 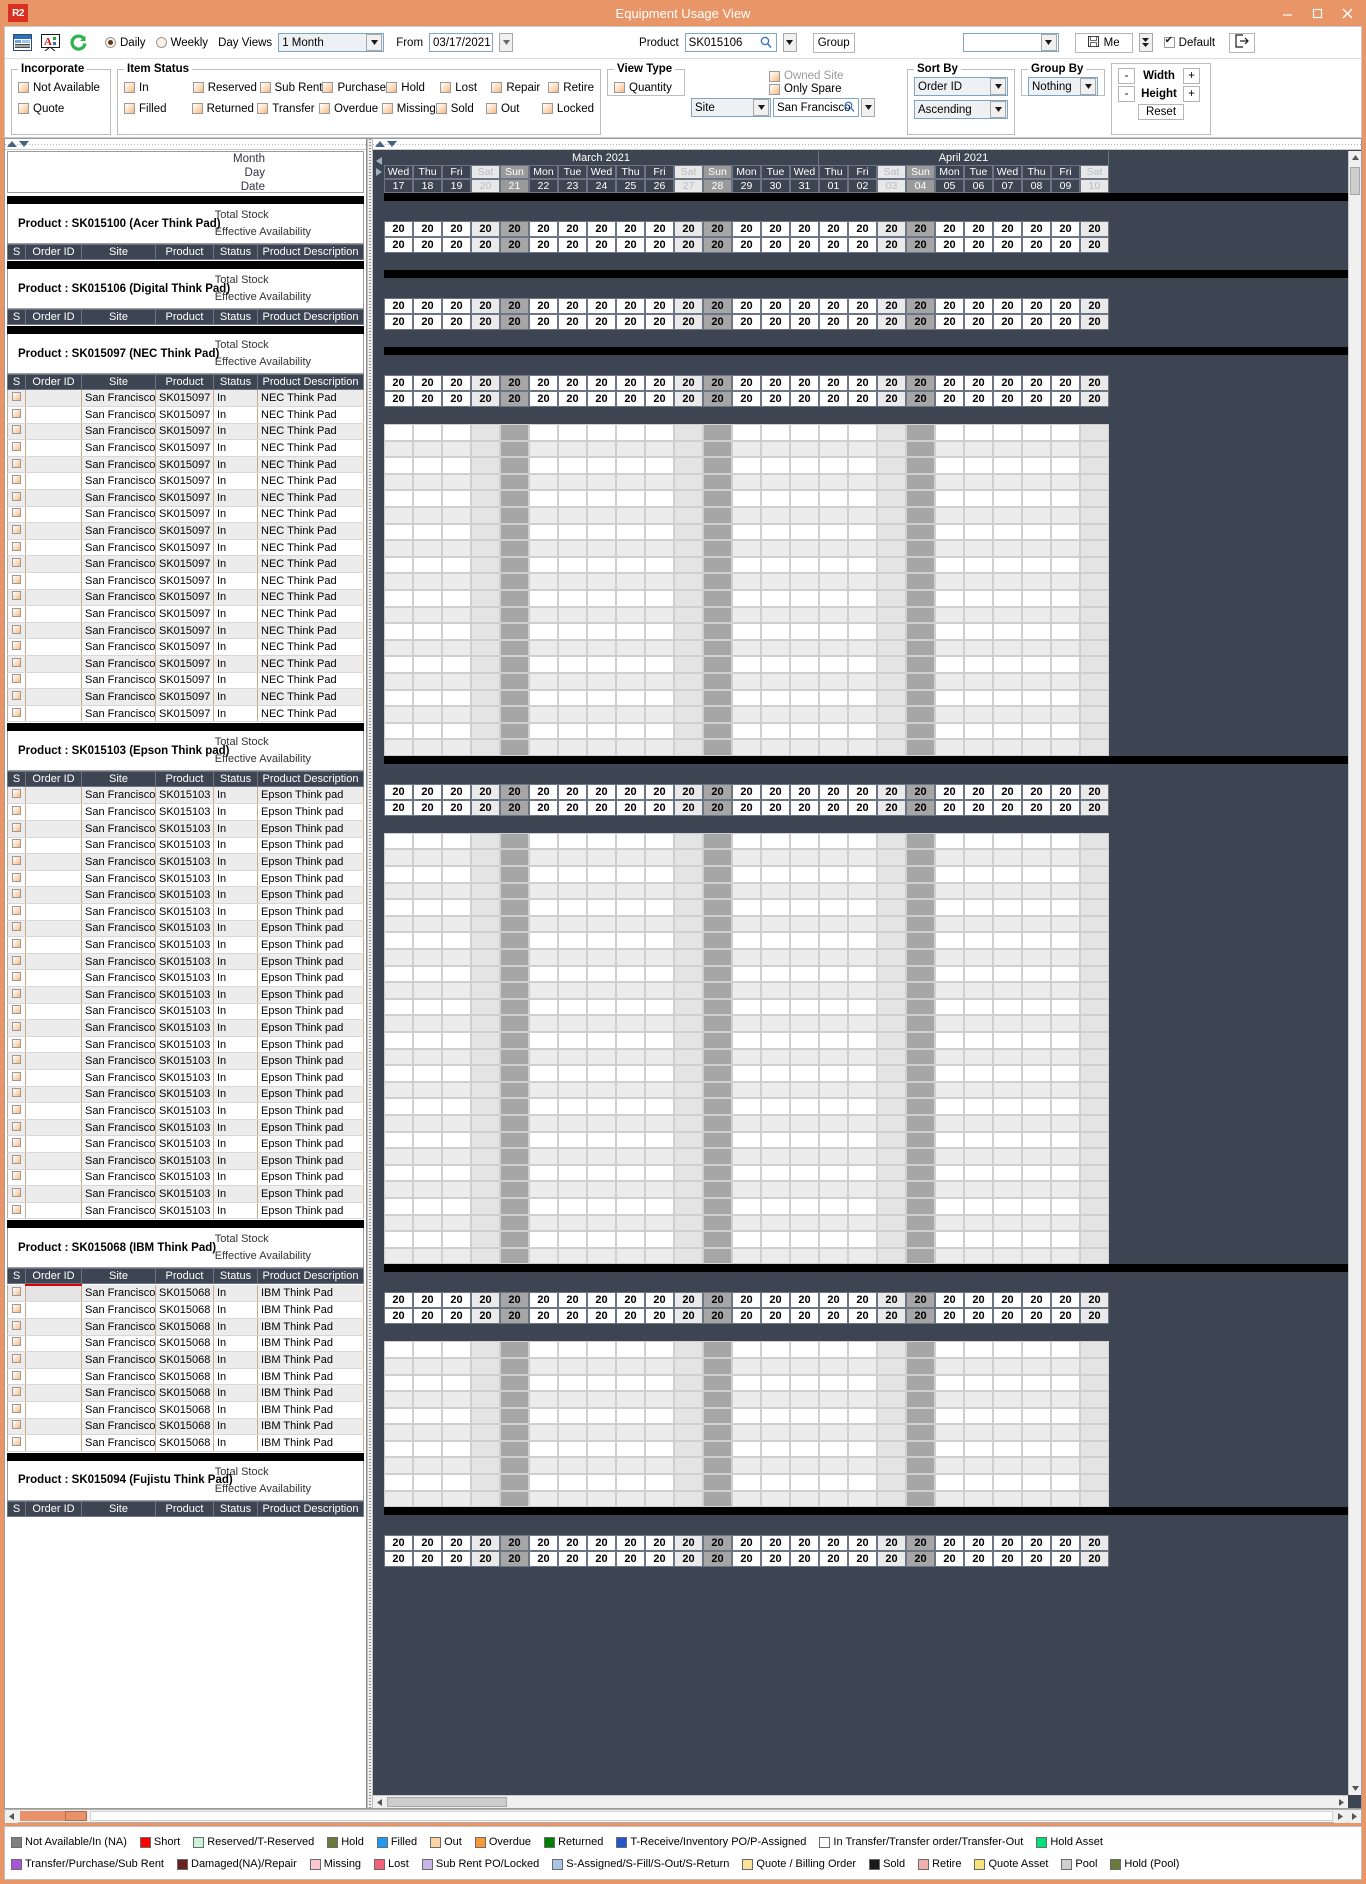 What do you see at coordinates (310, 681) in the screenshot?
I see `cell-product-description: NEC Think Pad` at bounding box center [310, 681].